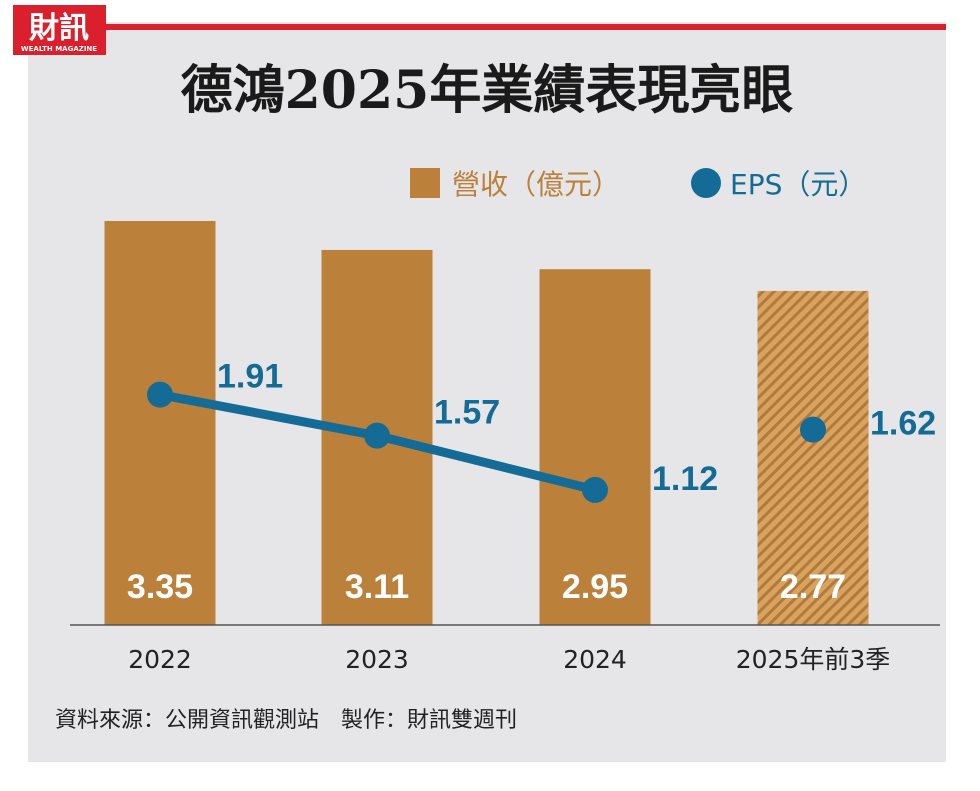 This screenshot has width=980, height=791. I want to click on eps-value-label: 1.91, so click(250, 377).